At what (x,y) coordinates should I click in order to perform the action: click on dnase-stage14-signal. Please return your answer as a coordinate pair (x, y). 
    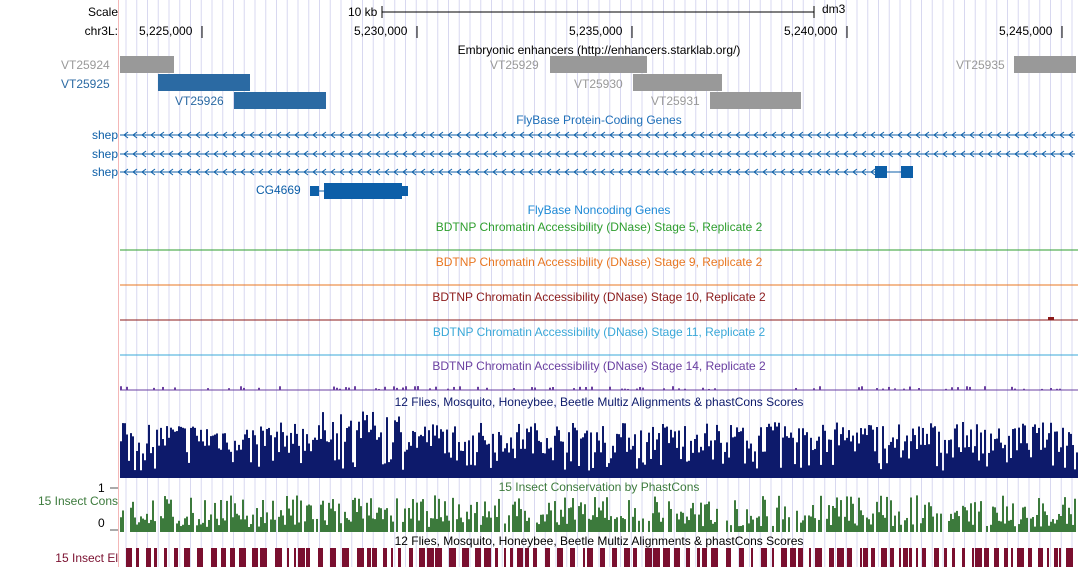
    Looking at the image, I should click on (599, 384).